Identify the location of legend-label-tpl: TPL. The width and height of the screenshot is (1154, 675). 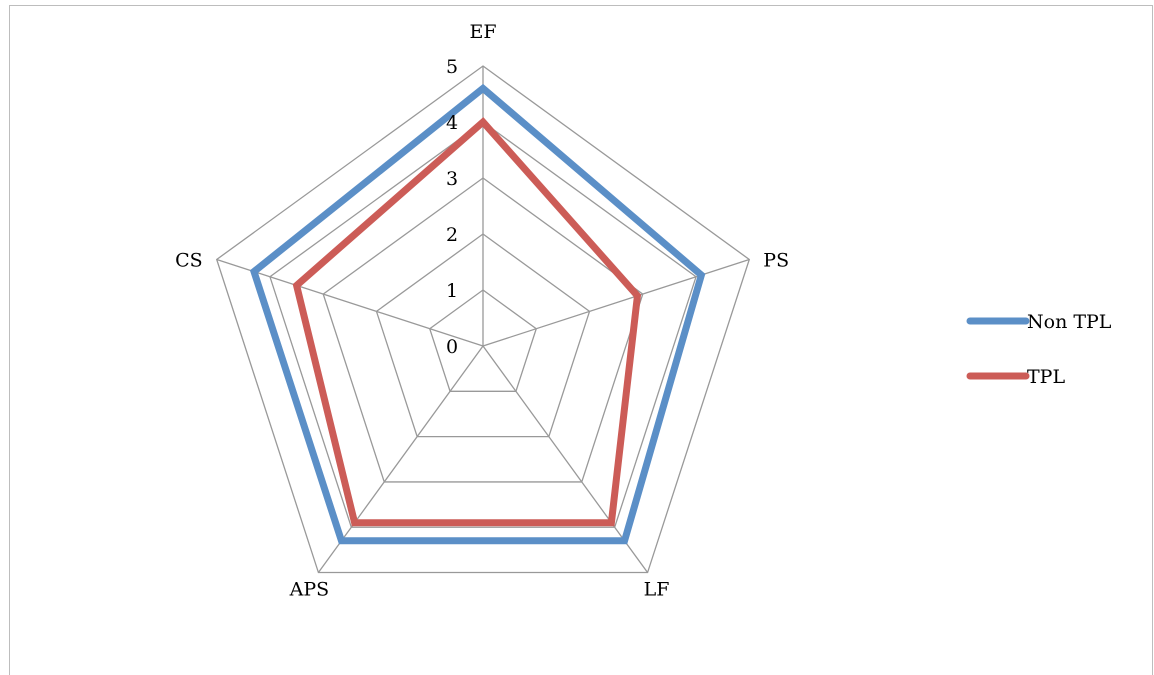
(1046, 377).